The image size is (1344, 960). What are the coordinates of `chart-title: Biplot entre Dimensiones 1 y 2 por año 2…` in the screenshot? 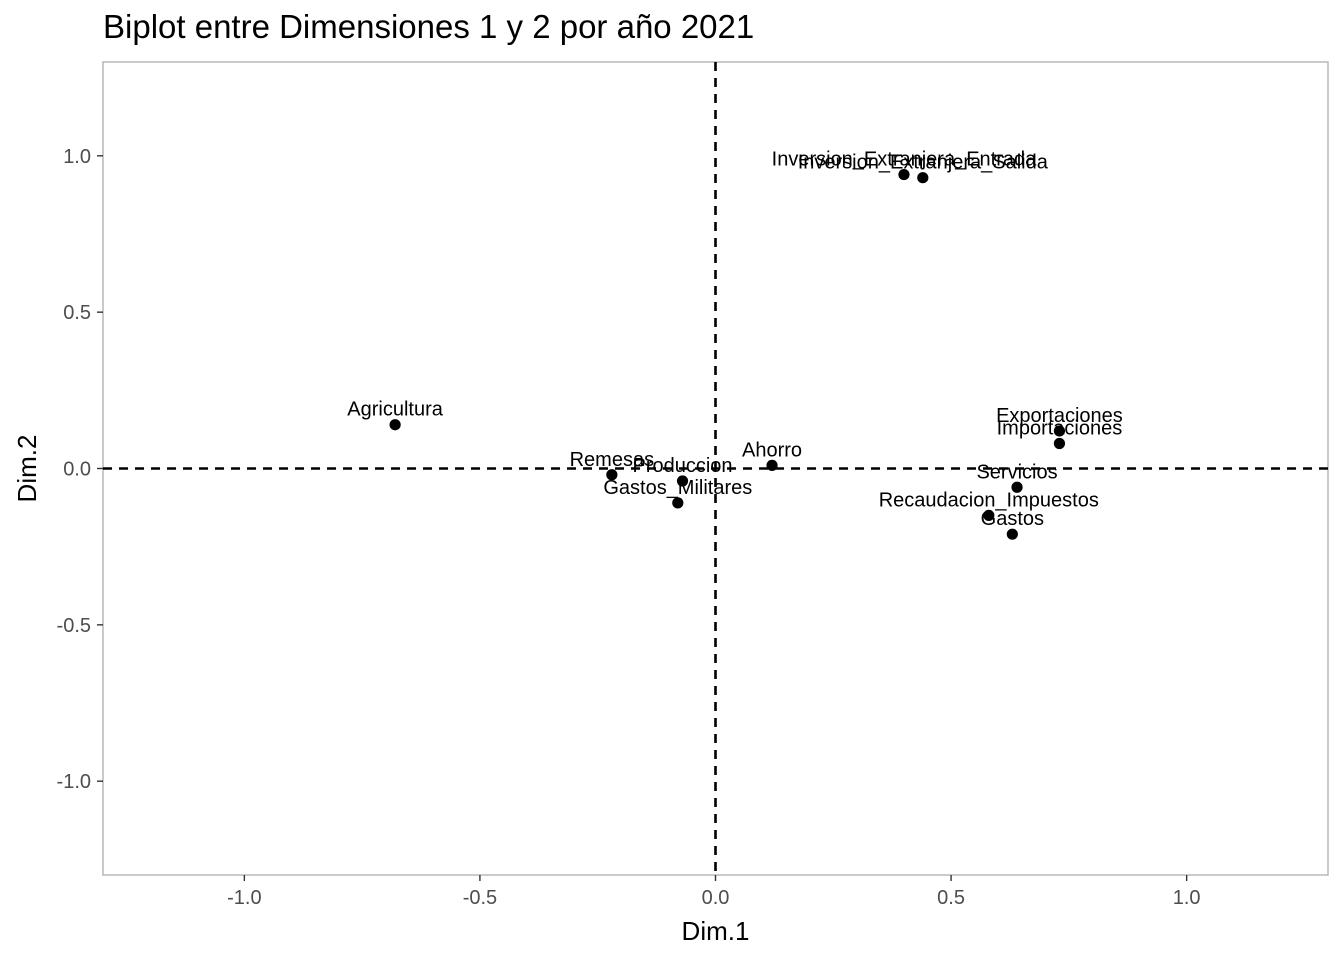 It's located at (428, 26).